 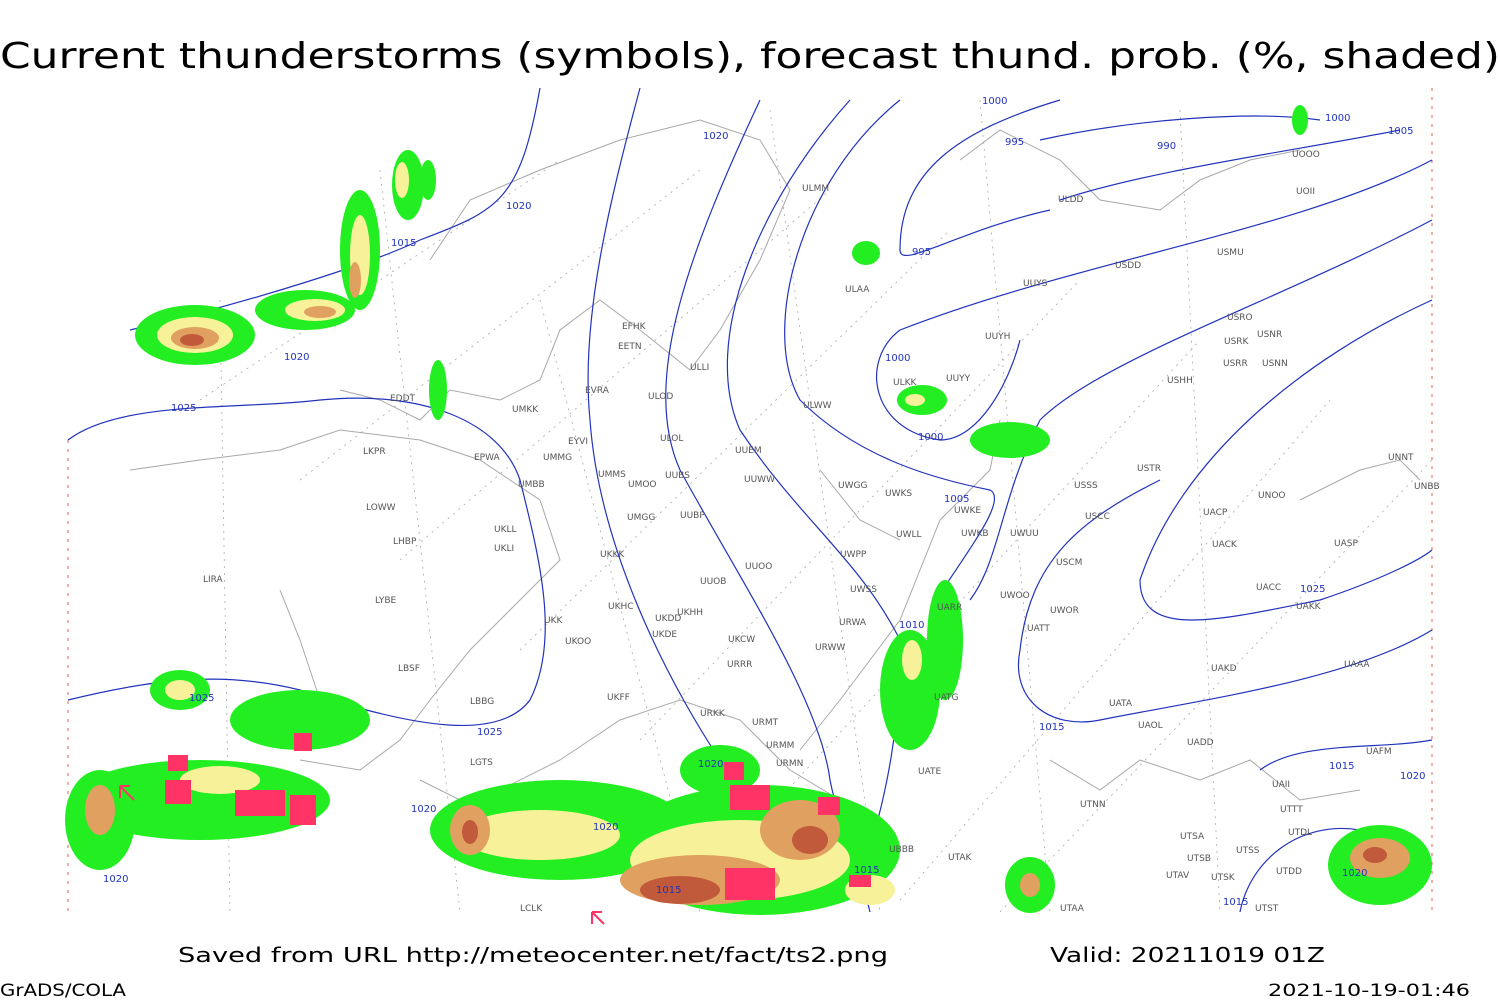 What do you see at coordinates (381, 508) in the screenshot?
I see `station-label: LOWW` at bounding box center [381, 508].